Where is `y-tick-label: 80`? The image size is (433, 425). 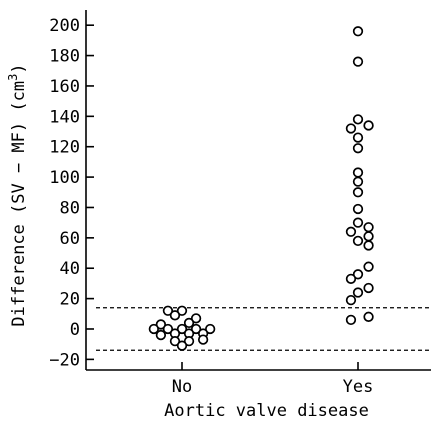 y-tick-label: 80 is located at coordinates (70, 208).